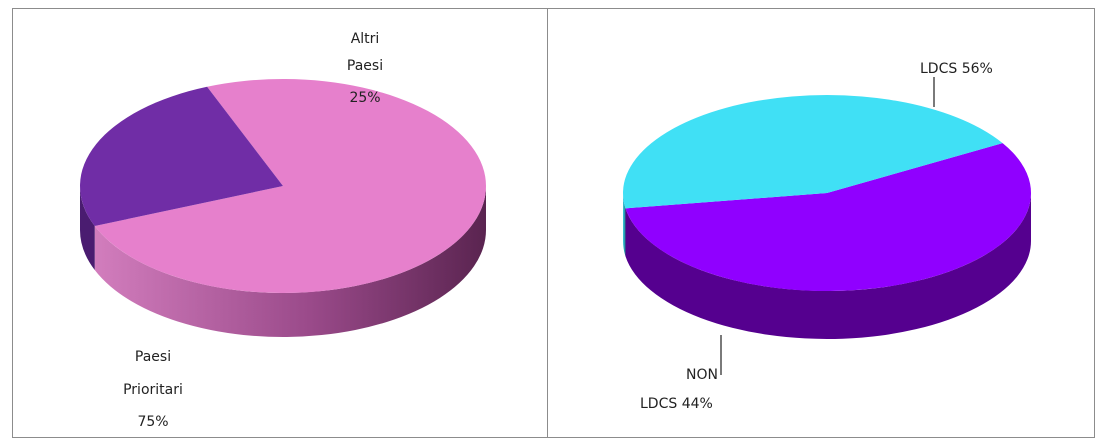  Describe the element at coordinates (676, 404) in the screenshot. I see `slice-label-non-ldcs-line2: LDCS 44%` at that location.